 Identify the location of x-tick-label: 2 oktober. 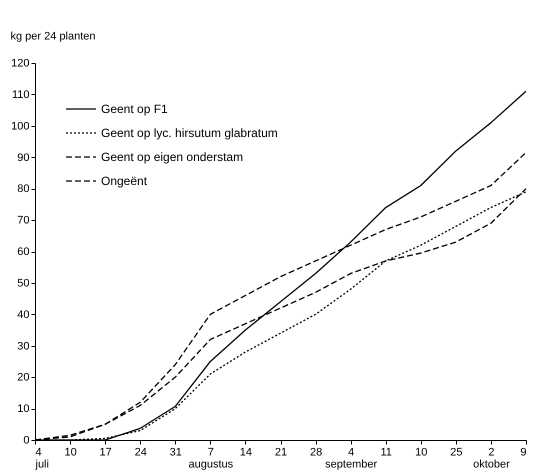
(491, 458).